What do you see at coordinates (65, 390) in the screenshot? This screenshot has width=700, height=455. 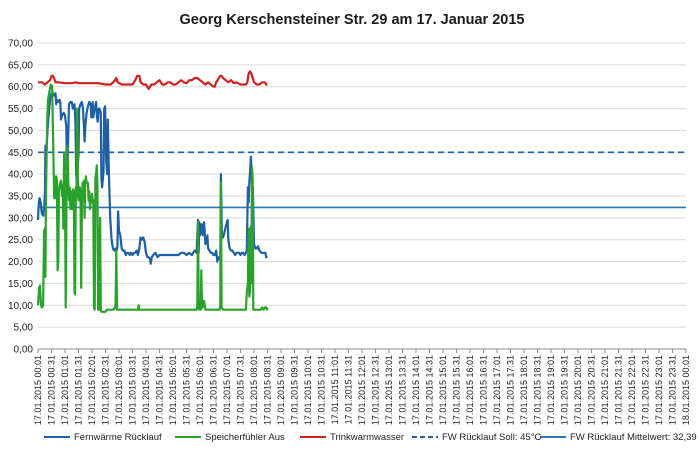 I see `x-tick-label: 17.01.2015 01:01` at bounding box center [65, 390].